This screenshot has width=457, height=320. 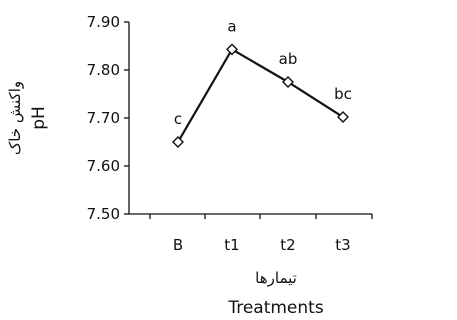 What do you see at coordinates (39, 118) in the screenshot?
I see `y-axis-label-english: pH` at bounding box center [39, 118].